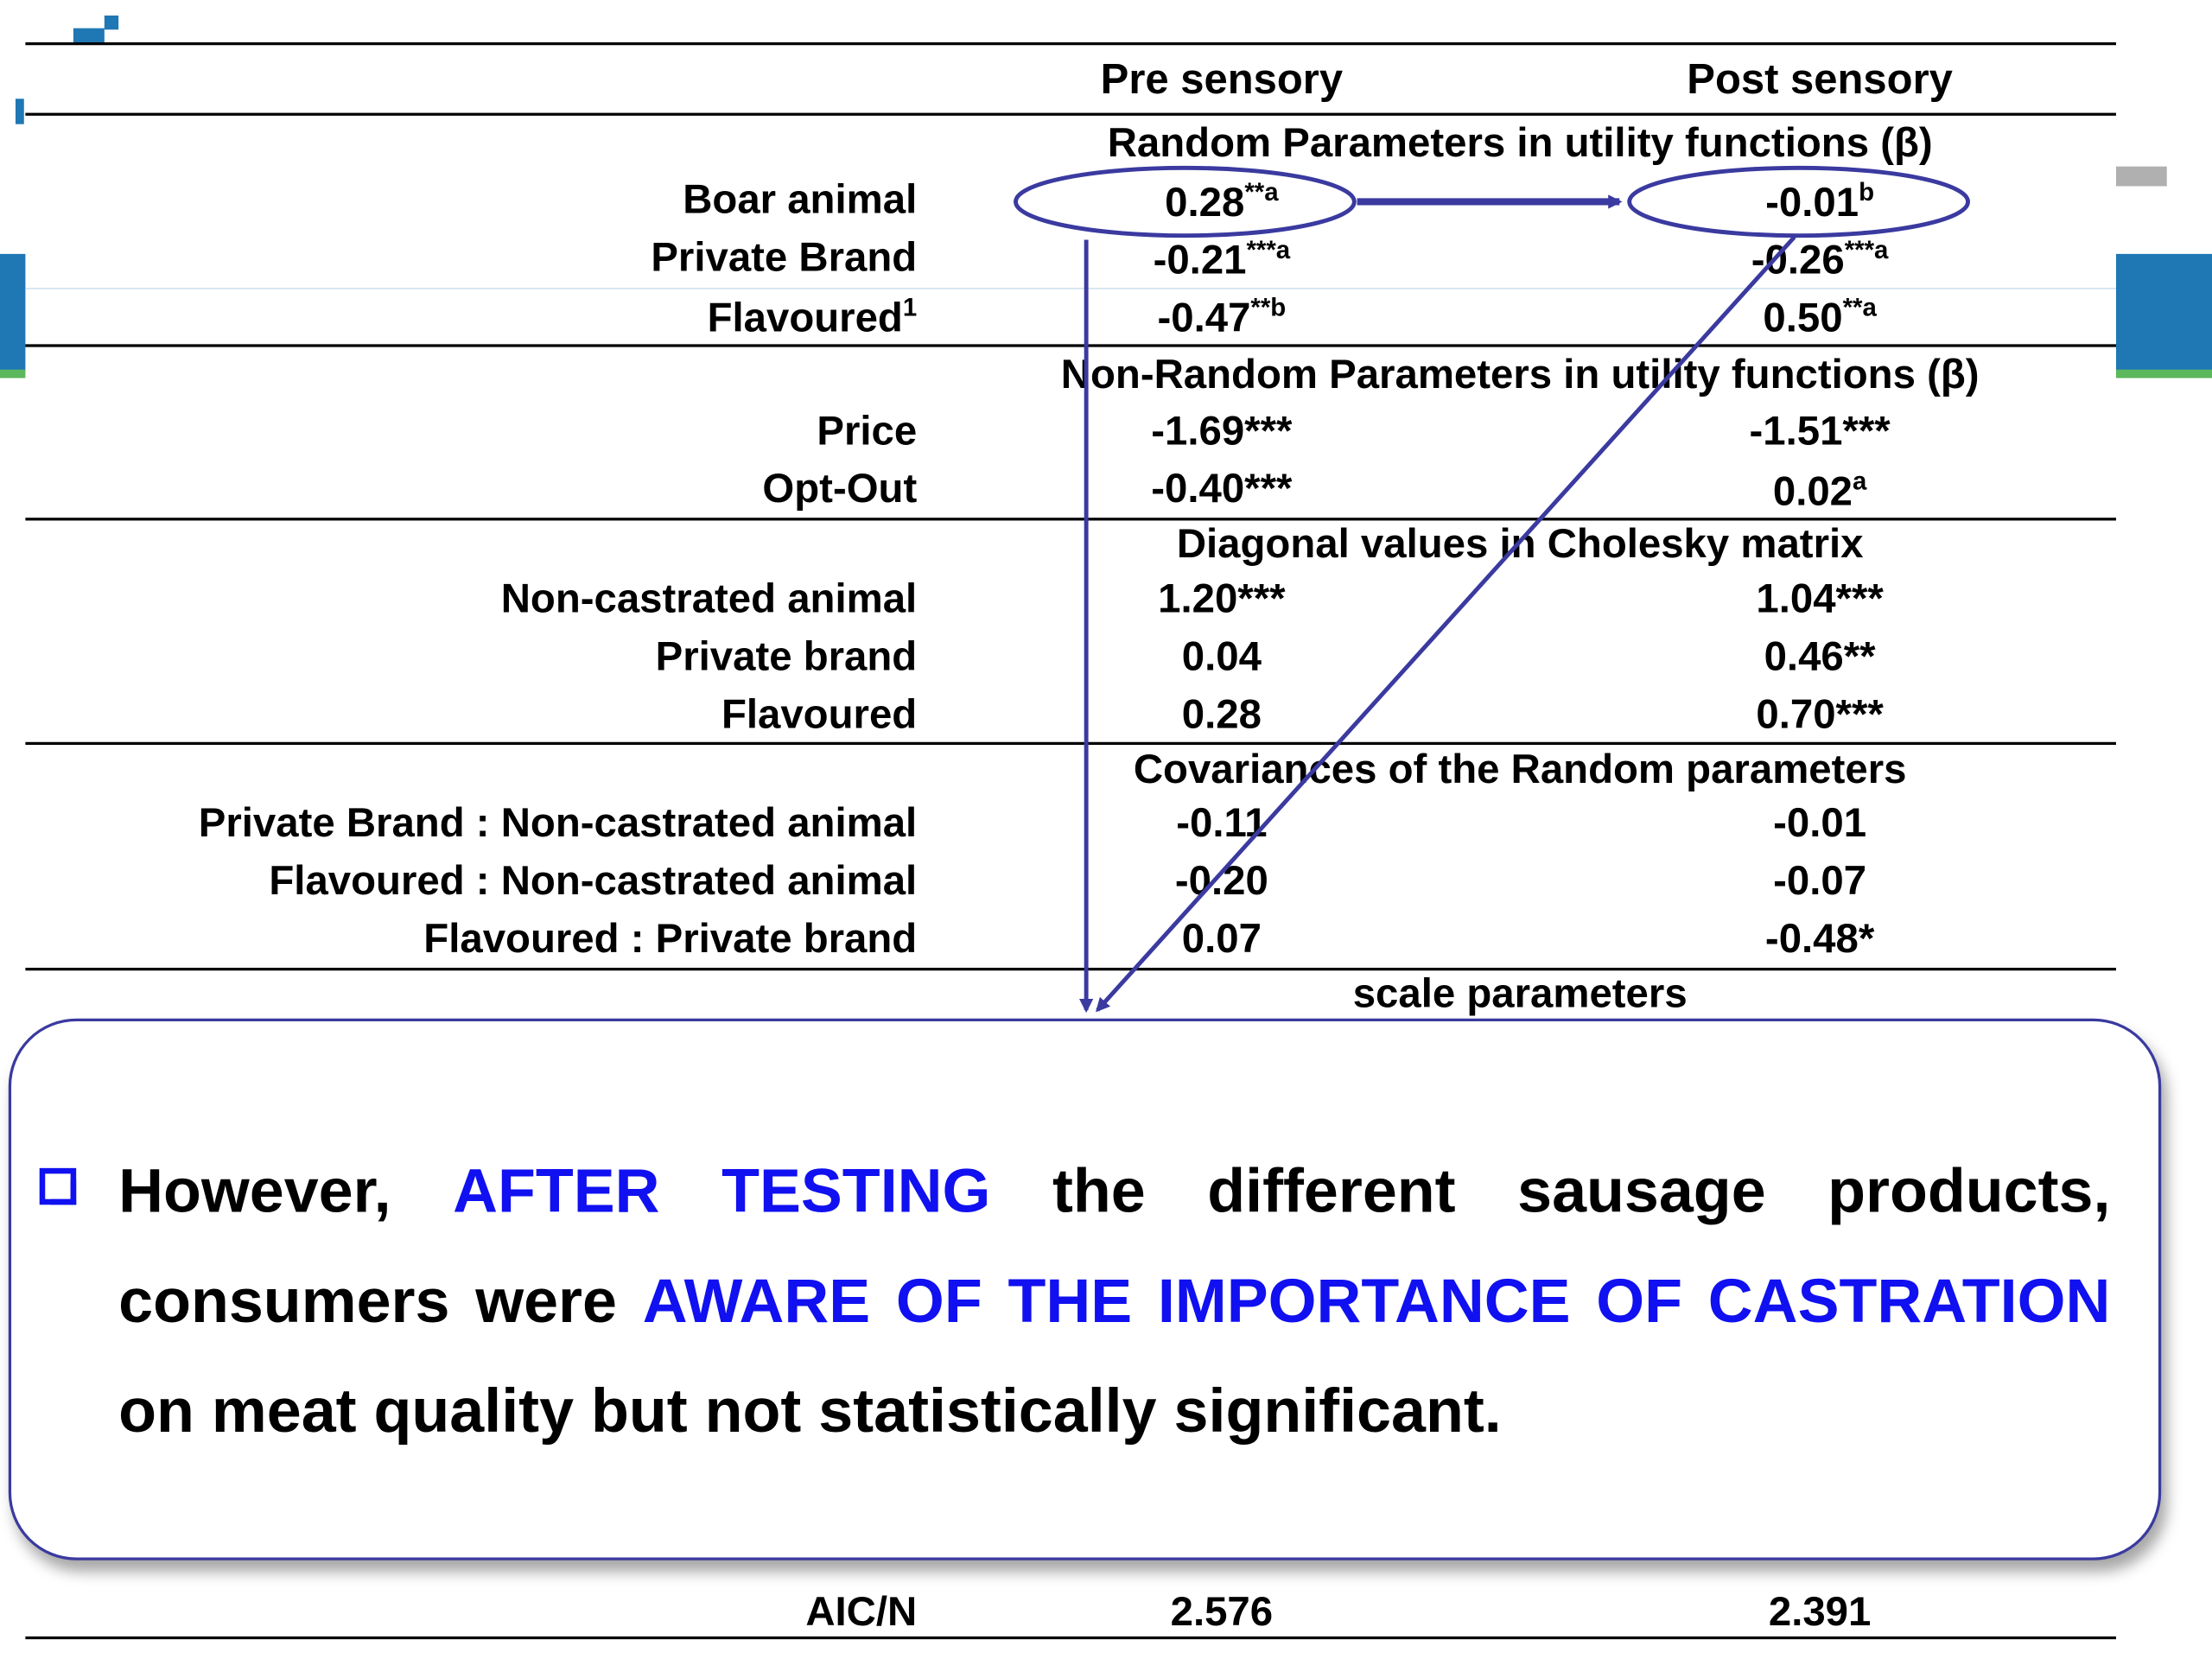  I want to click on cell-post: 1.04***, so click(1820, 599).